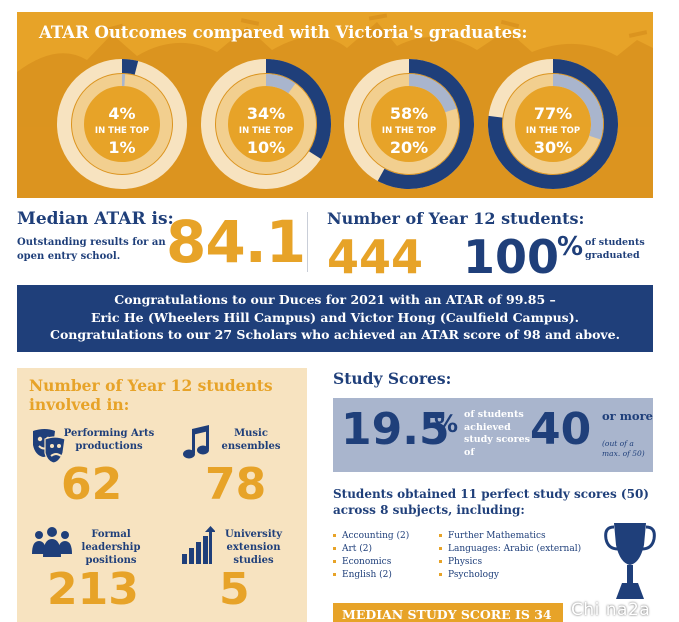 This screenshot has height=622, width=679. Describe the element at coordinates (266, 147) in the screenshot. I see `ring-band: 10%` at that location.